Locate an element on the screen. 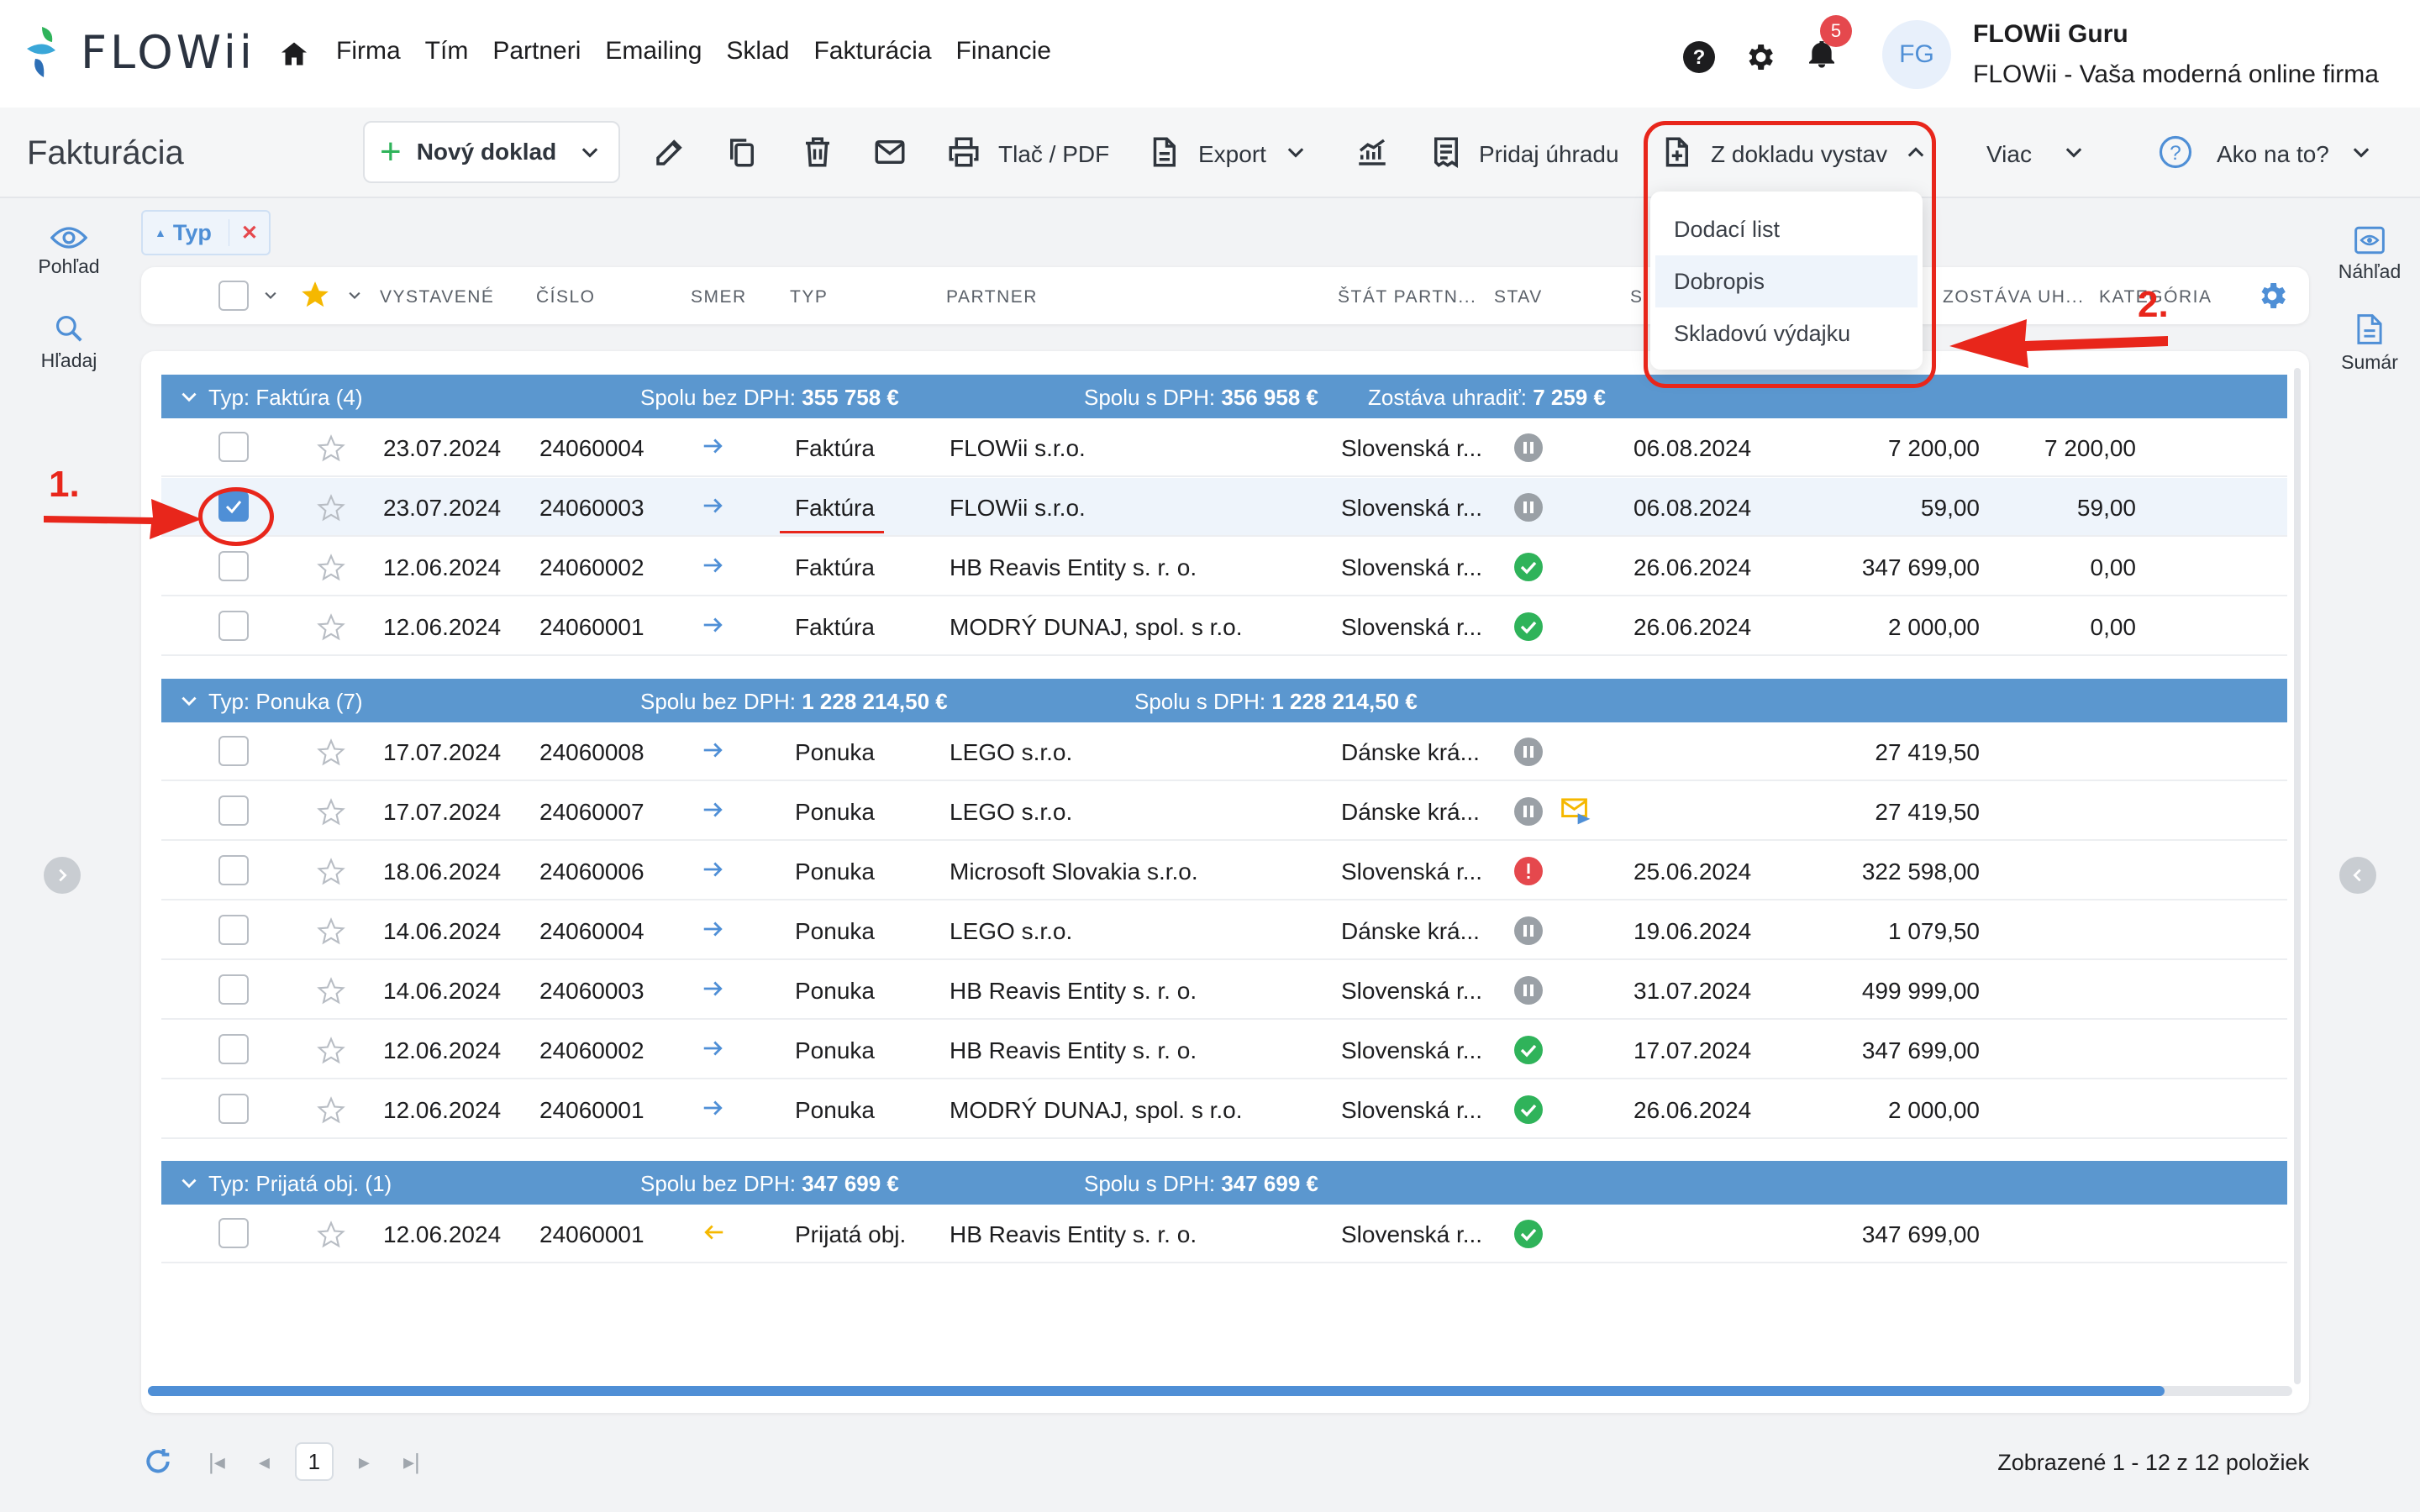  menu-financie: Financie is located at coordinates (1003, 51).